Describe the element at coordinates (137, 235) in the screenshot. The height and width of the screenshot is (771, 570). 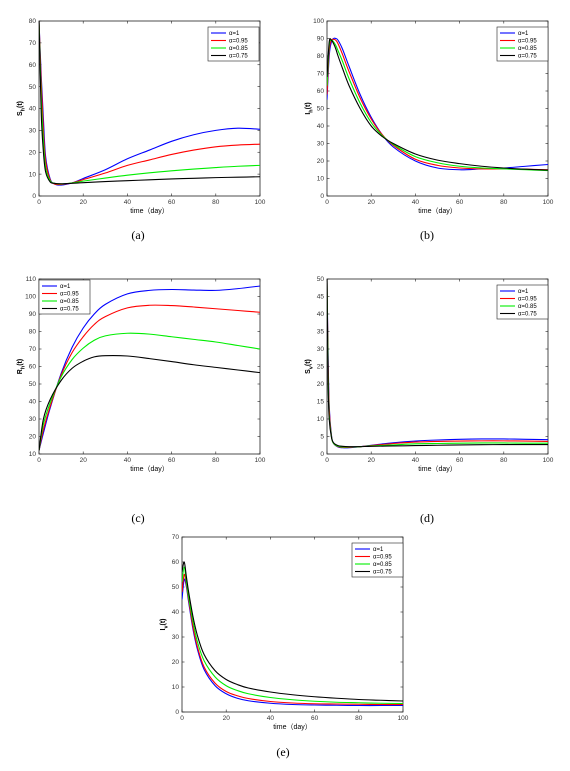
I see `panel-caption: (a)` at that location.